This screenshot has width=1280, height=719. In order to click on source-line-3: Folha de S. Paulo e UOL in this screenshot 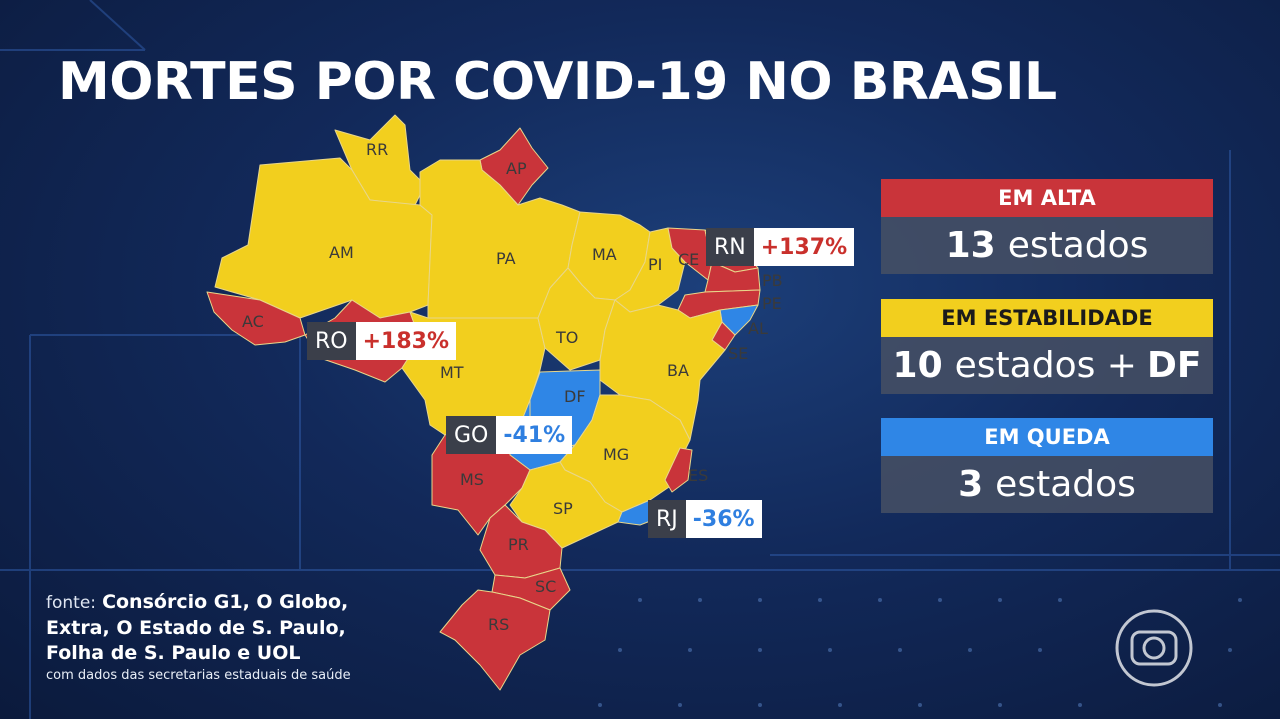, I will do `click(173, 653)`.